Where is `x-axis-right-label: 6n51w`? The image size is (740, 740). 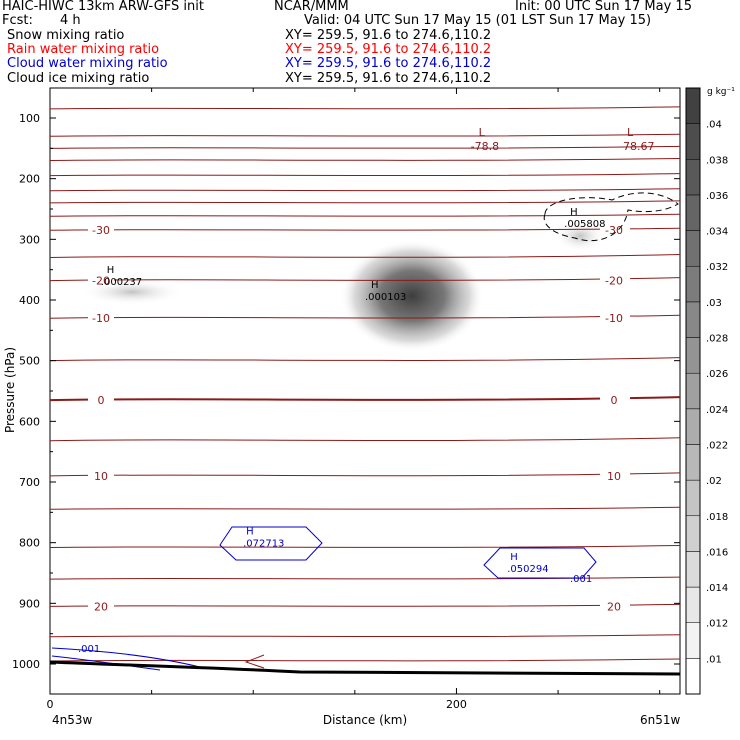
x-axis-right-label: 6n51w is located at coordinates (660, 720).